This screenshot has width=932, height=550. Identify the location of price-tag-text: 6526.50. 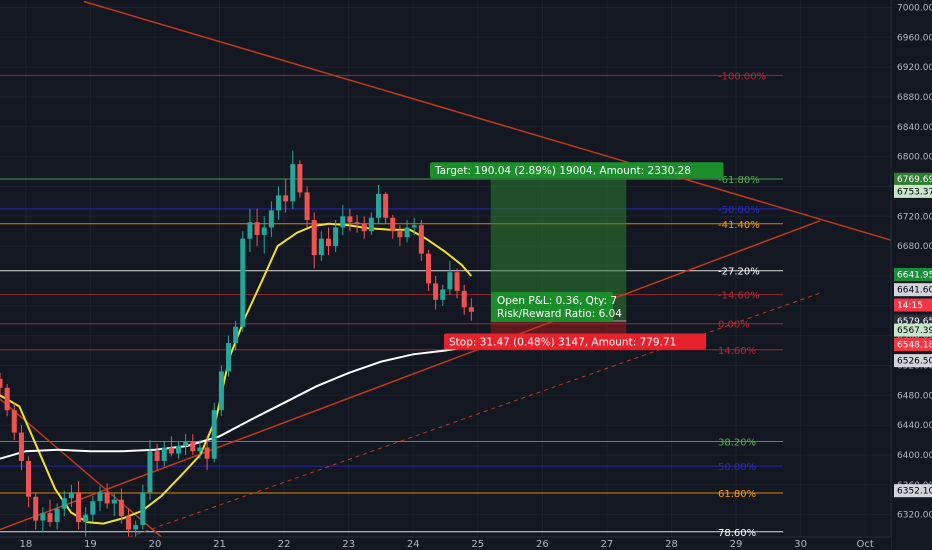
(914, 362).